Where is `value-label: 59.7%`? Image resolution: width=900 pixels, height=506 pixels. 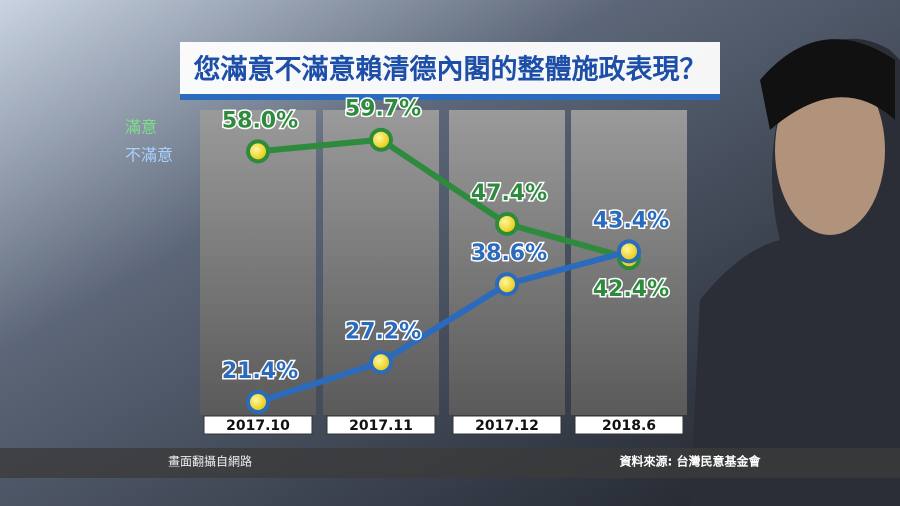
value-label: 59.7% is located at coordinates (383, 109).